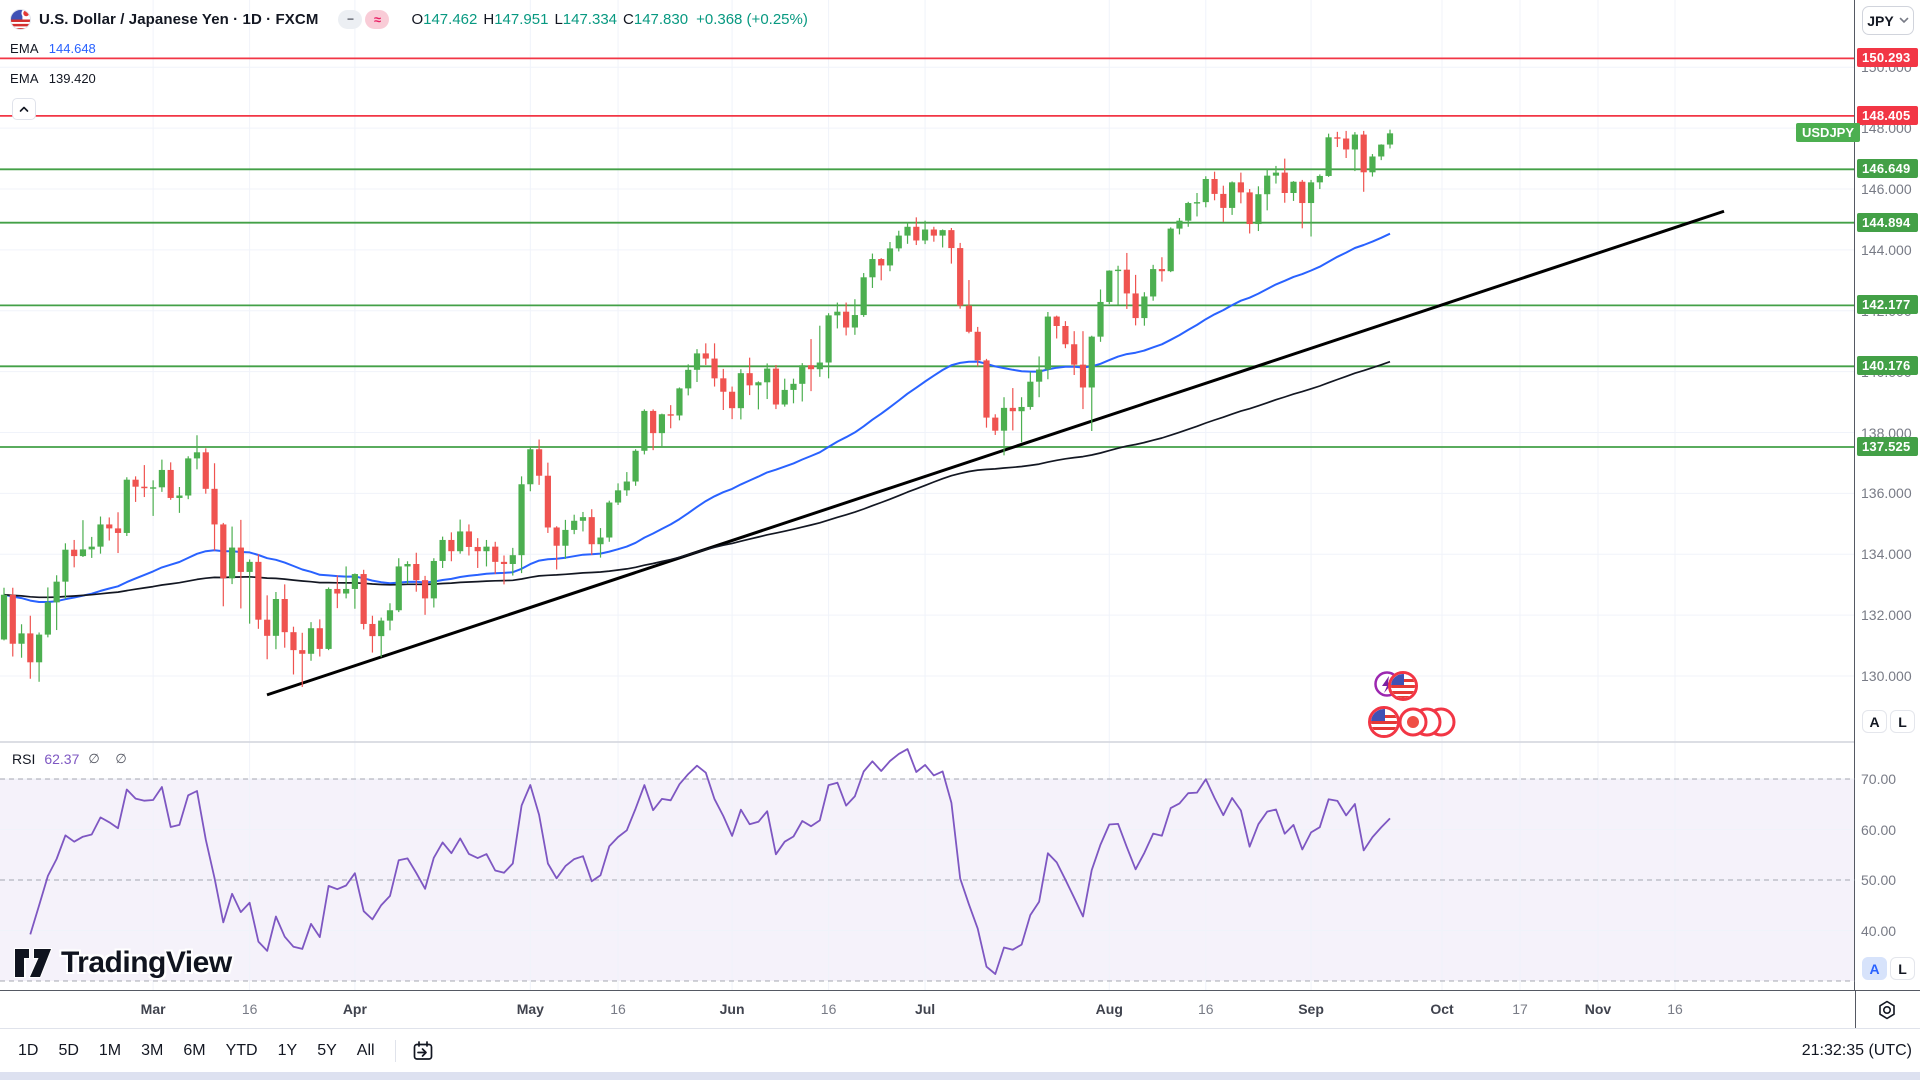 The width and height of the screenshot is (1920, 1080). Describe the element at coordinates (1887, 222) in the screenshot. I see `price-level-badge: 144.894` at that location.